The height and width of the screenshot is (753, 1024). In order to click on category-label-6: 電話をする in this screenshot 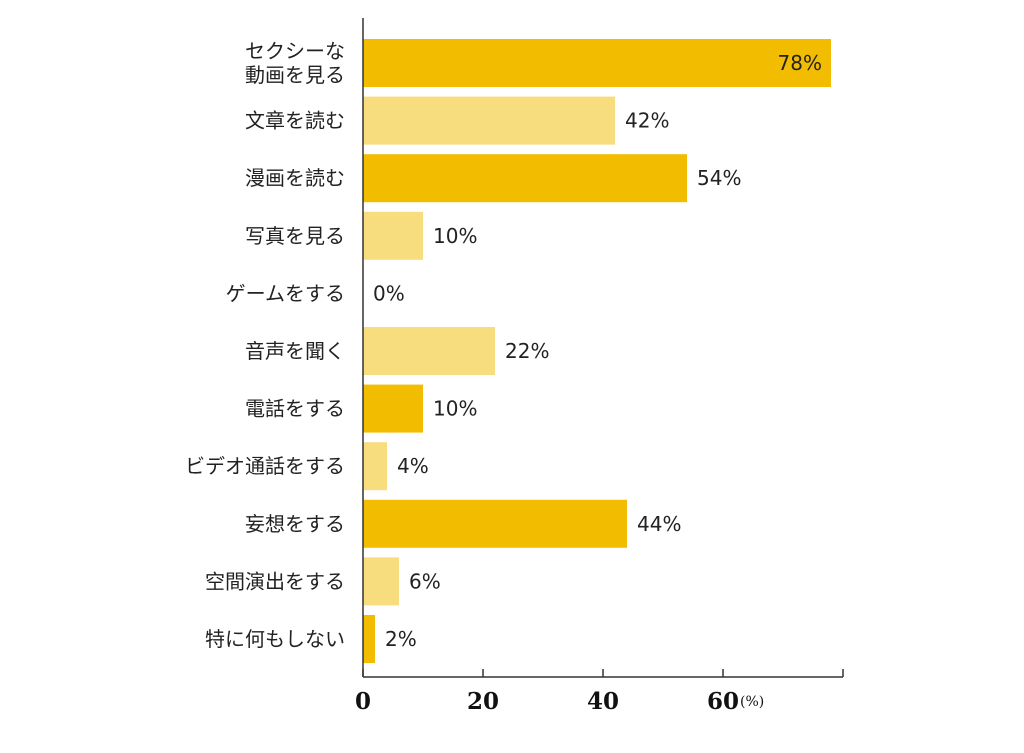, I will do `click(295, 409)`.